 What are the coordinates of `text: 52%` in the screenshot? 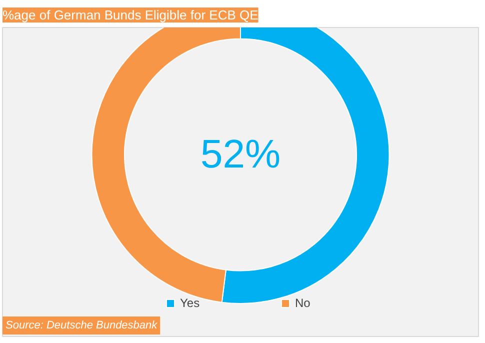 It's located at (240, 154).